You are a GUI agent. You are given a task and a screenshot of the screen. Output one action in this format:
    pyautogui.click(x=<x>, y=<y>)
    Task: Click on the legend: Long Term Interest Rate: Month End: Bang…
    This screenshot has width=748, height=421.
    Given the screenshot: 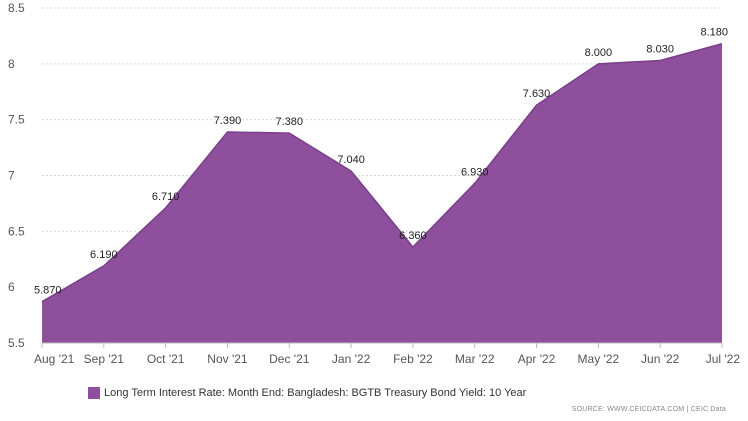 What is the action you would take?
    pyautogui.click(x=307, y=393)
    